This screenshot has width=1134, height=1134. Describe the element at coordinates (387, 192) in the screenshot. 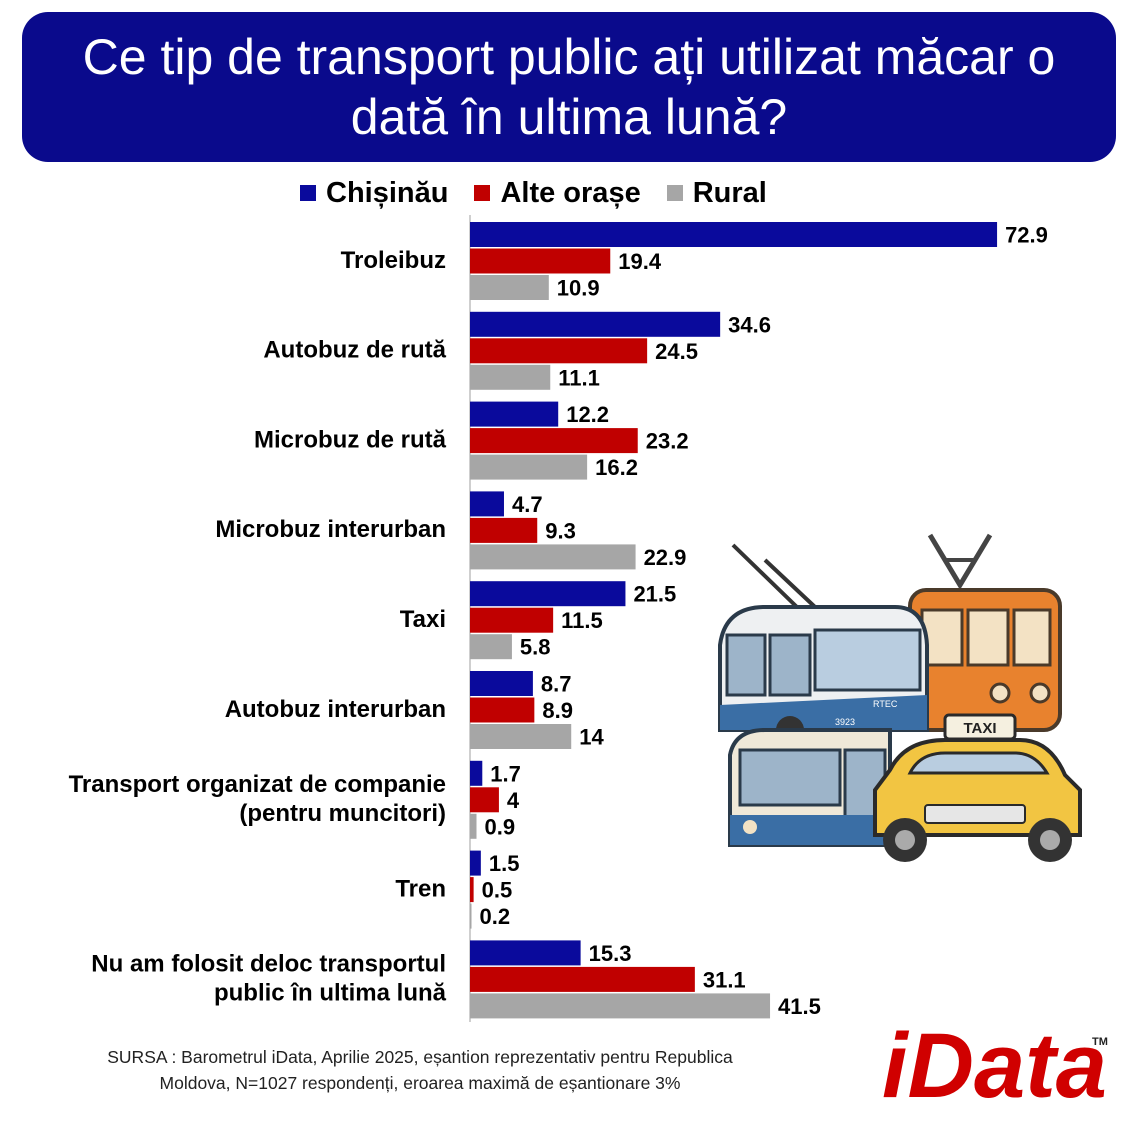

I see `legend-label-chisinau: Chișinău` at that location.